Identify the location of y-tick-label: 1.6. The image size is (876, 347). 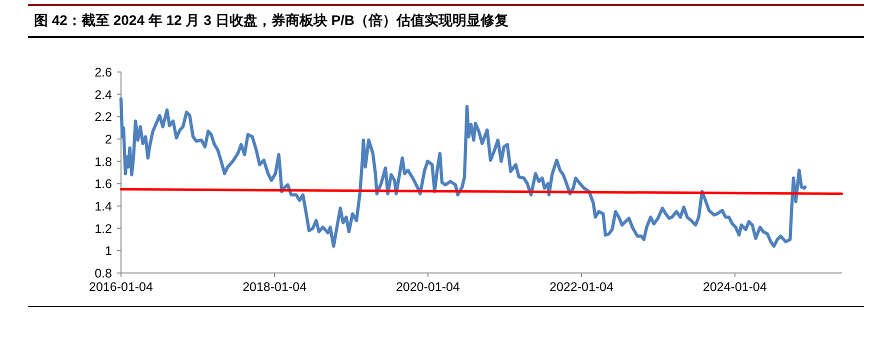
(103, 184).